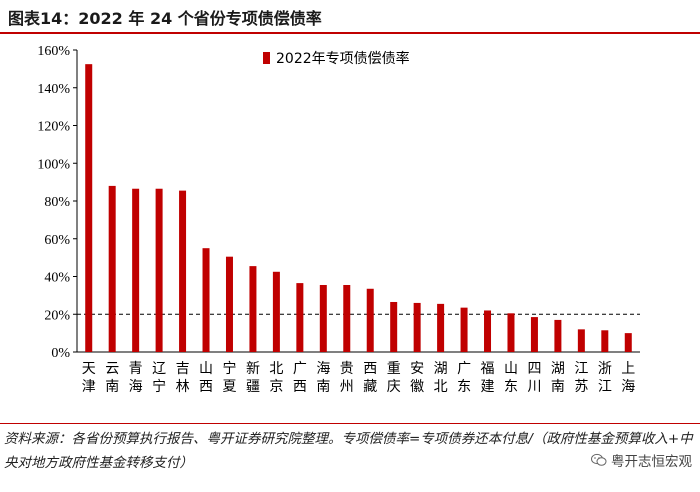  Describe the element at coordinates (394, 387) in the screenshot. I see `x-tick-label: 庆` at that location.